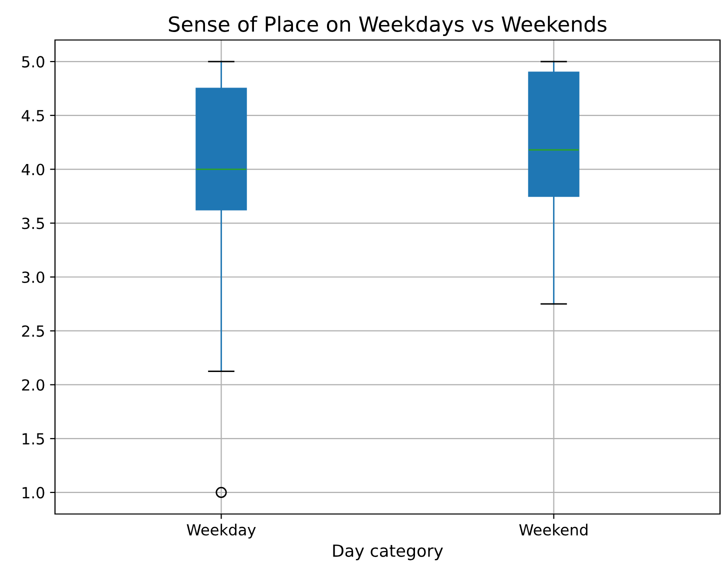  What do you see at coordinates (33, 170) in the screenshot?
I see `y-tick-label: 4.0` at bounding box center [33, 170].